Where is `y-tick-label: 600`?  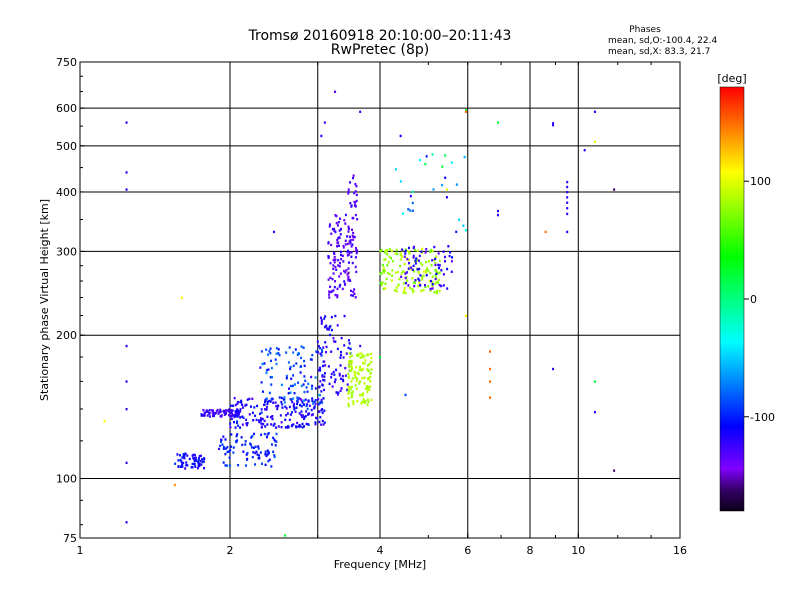 y-tick-label: 600 is located at coordinates (66, 108).